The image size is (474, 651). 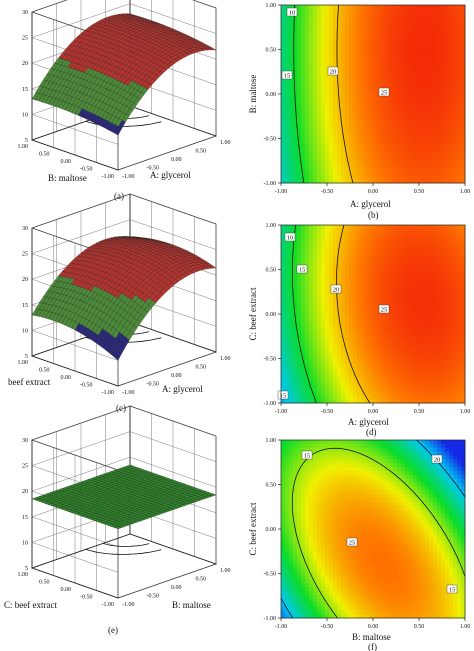 I want to click on x-tick-label: 0.00, so click(x=373, y=192).